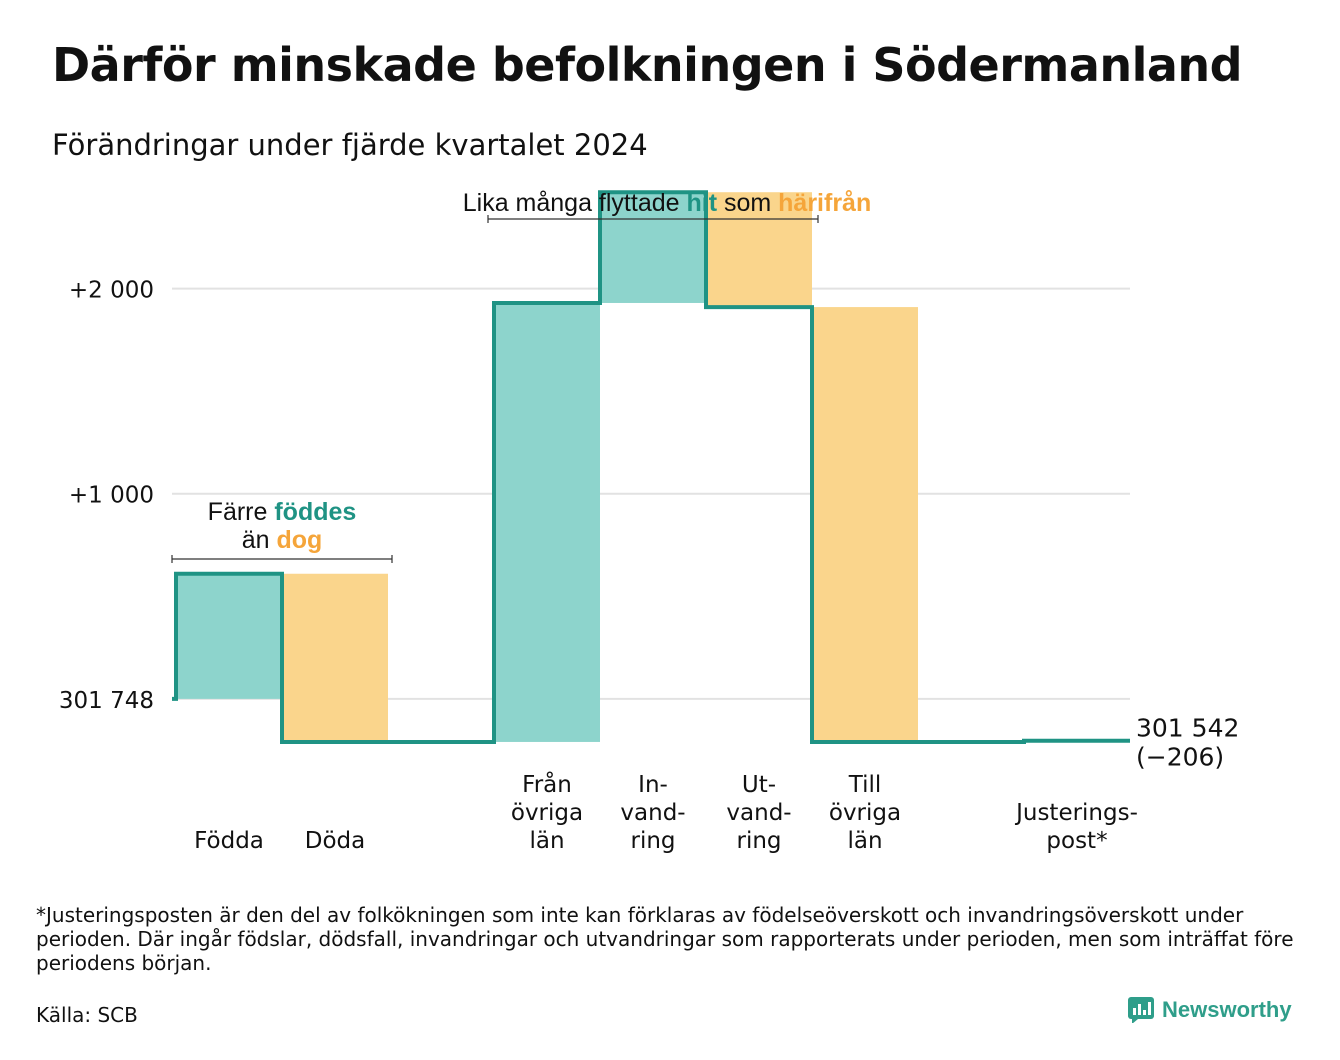 The image size is (1340, 1060). What do you see at coordinates (299, 540) in the screenshot?
I see `annotation-part: dog` at bounding box center [299, 540].